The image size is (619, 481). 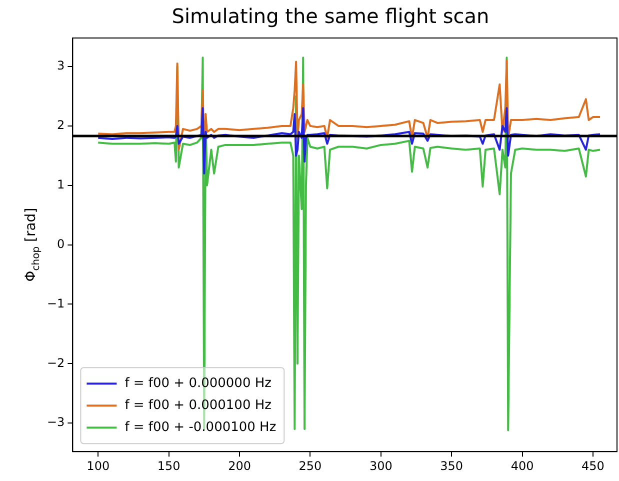 I want to click on legend-label: f = f00 + 0.000000 Hz, so click(x=198, y=383).